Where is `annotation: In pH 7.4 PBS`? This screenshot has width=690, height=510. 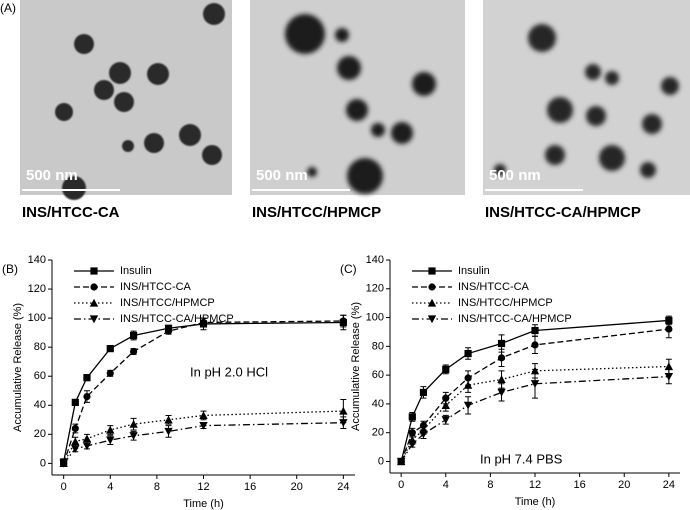
annotation: In pH 7.4 PBS is located at coordinates (521, 458).